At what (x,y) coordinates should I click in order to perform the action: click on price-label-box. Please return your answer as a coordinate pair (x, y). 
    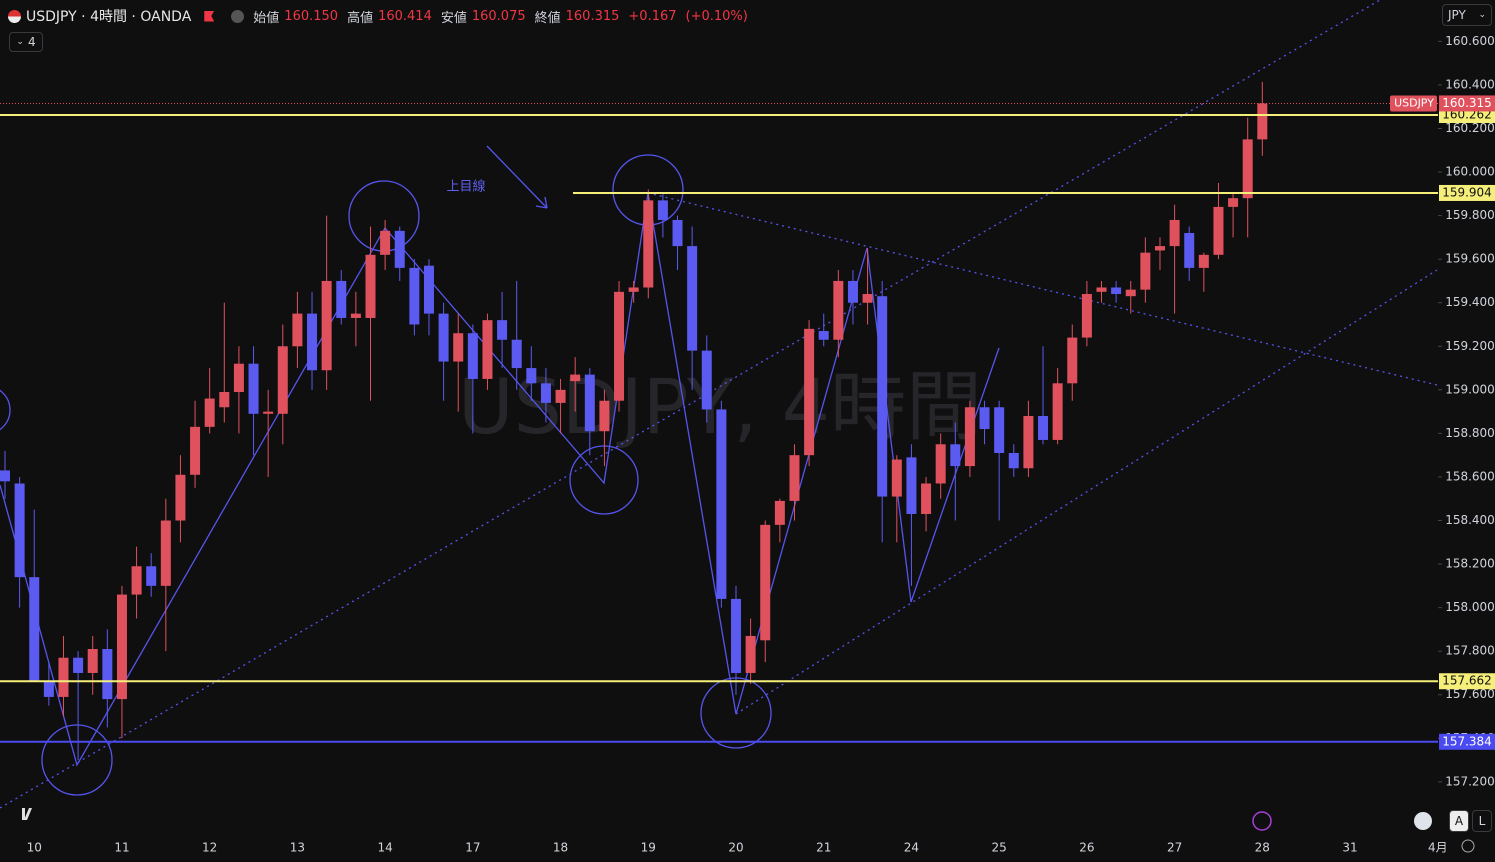
    Looking at the image, I should click on (1467, 192).